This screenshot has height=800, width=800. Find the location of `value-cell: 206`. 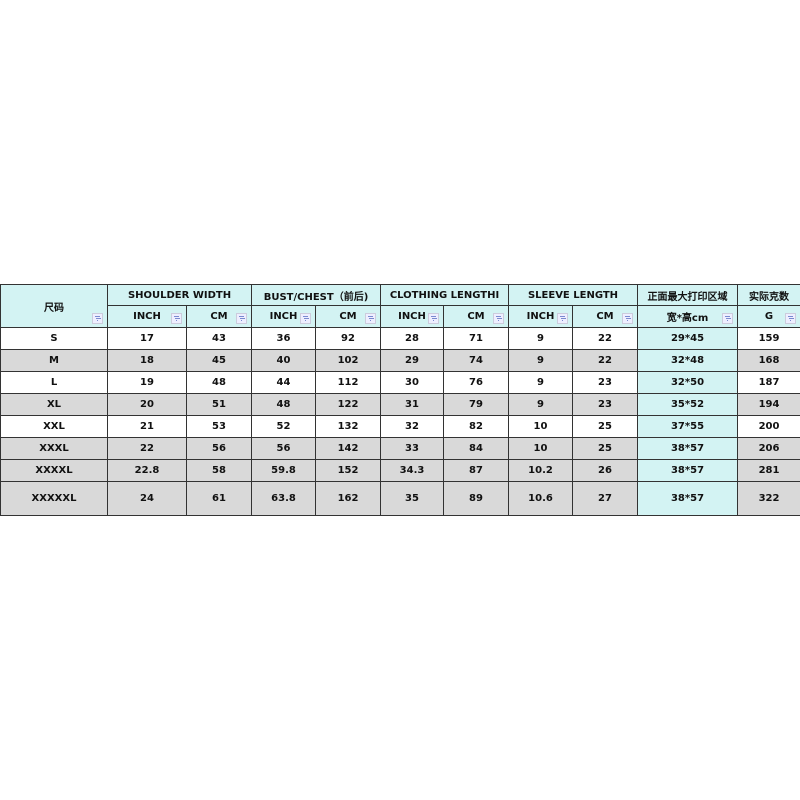

value-cell: 206 is located at coordinates (768, 448).